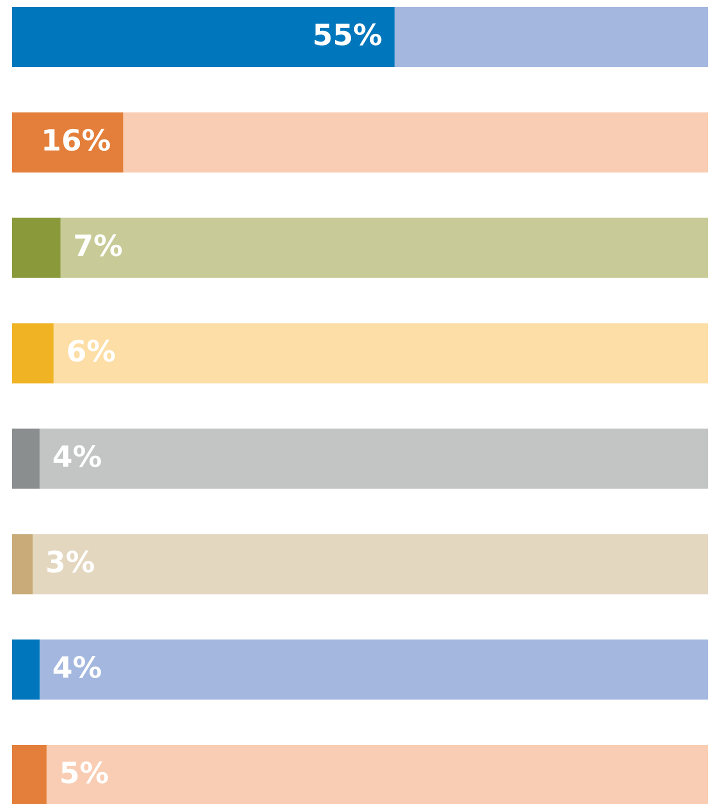 This screenshot has height=804, width=717. What do you see at coordinates (348, 34) in the screenshot?
I see `data-label: 55%` at bounding box center [348, 34].